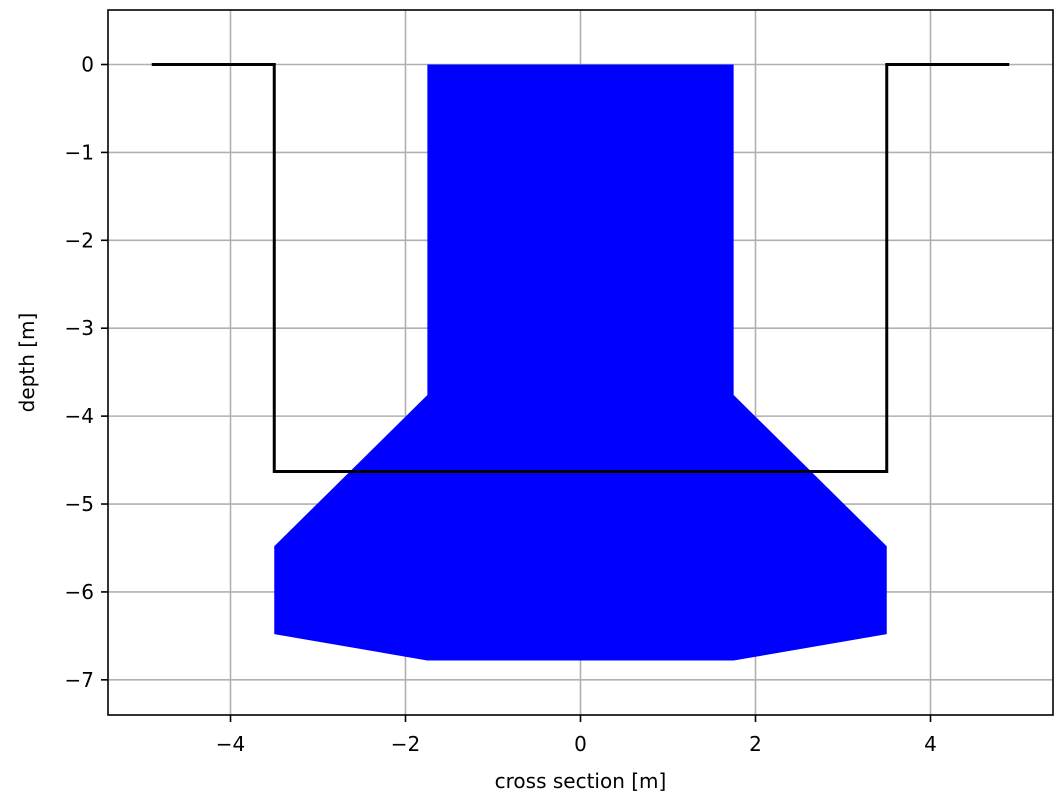  Describe the element at coordinates (930, 744) in the screenshot. I see `x-tick-label: 4` at that location.